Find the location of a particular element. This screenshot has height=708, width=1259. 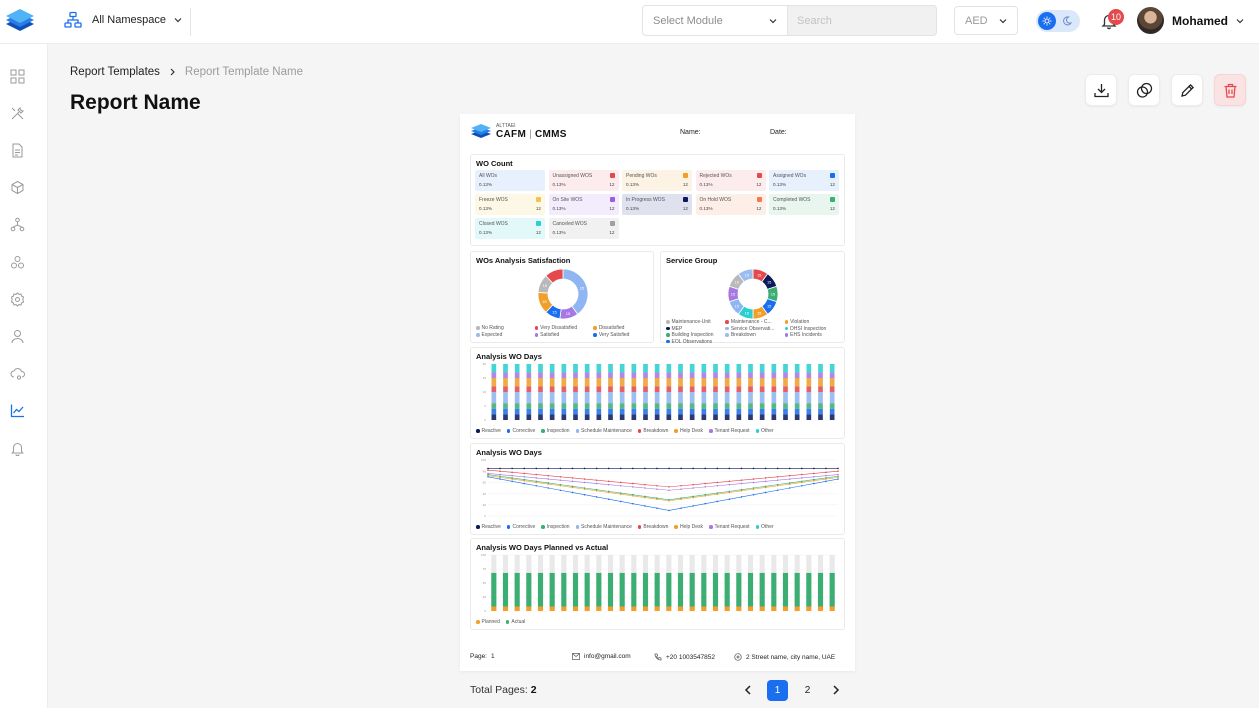

donut-slice is located at coordinates (745, 275).